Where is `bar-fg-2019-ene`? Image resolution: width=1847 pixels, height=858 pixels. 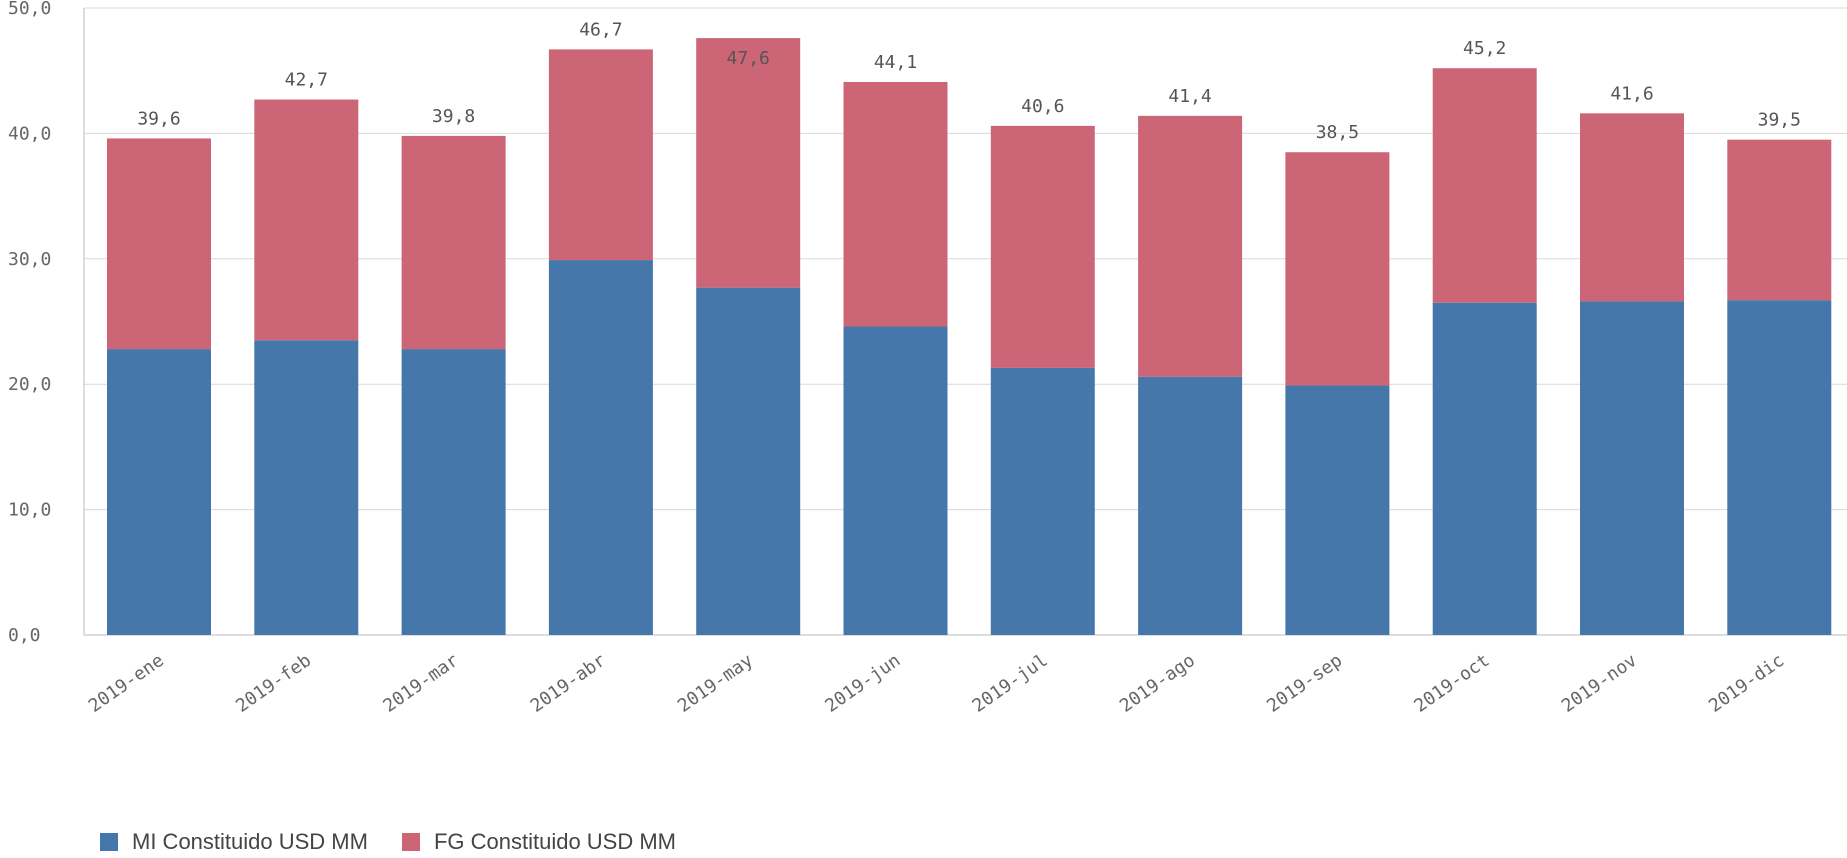 bar-fg-2019-ene is located at coordinates (159, 244).